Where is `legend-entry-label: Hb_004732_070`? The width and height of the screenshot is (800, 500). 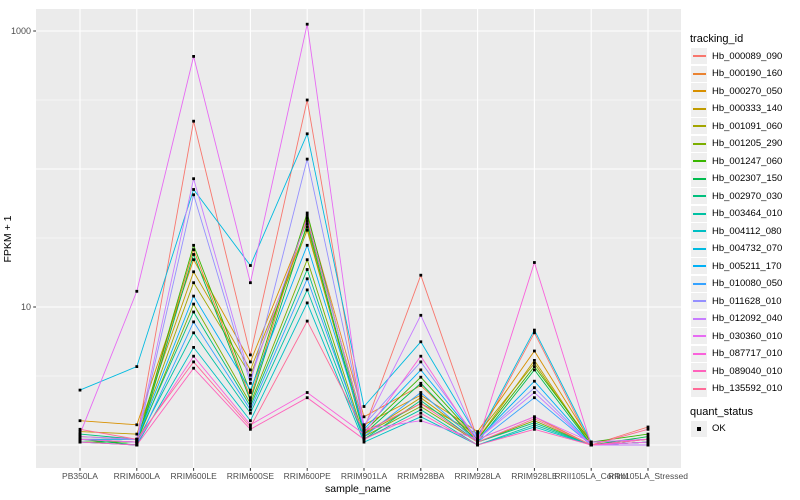
legend-entry-label: Hb_004732_070 is located at coordinates (747, 248).